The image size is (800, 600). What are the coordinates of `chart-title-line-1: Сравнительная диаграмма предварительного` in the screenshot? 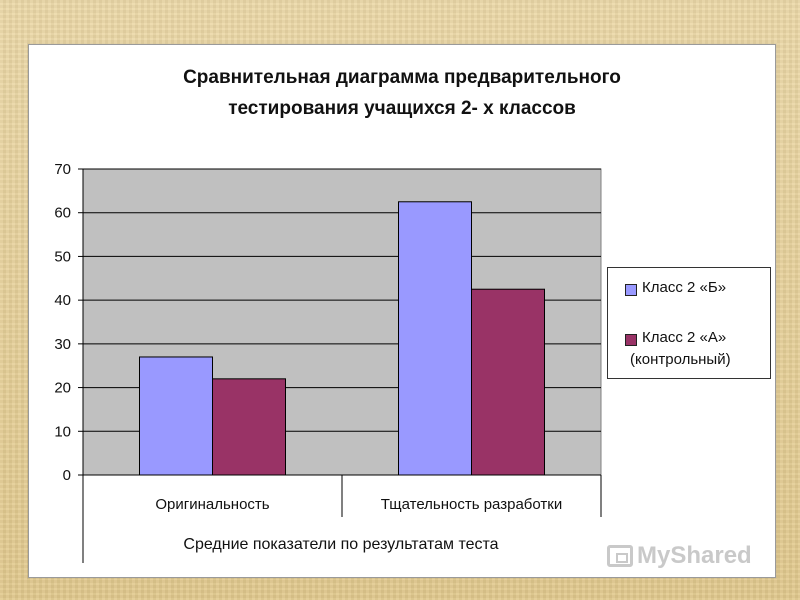 It's located at (402, 77).